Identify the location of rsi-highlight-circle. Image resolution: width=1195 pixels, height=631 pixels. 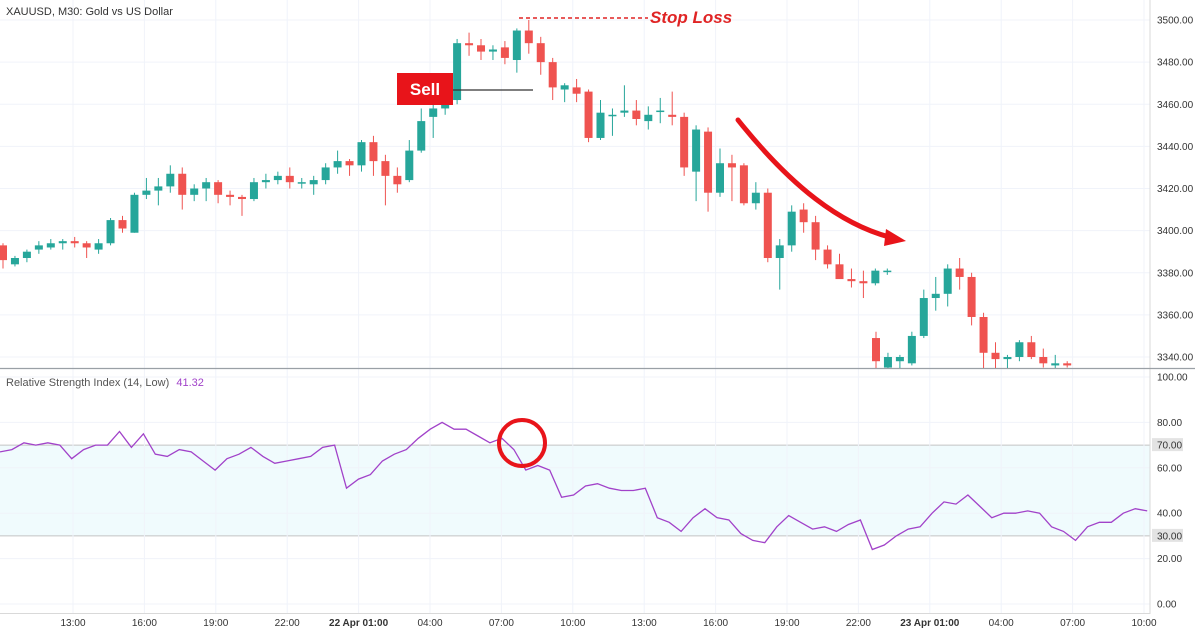
(522, 443).